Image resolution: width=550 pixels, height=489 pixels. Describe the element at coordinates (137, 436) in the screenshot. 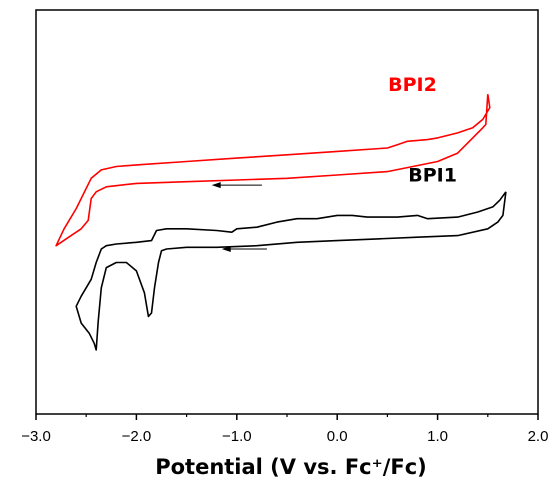

I see `x-tick-label: −2.0` at that location.